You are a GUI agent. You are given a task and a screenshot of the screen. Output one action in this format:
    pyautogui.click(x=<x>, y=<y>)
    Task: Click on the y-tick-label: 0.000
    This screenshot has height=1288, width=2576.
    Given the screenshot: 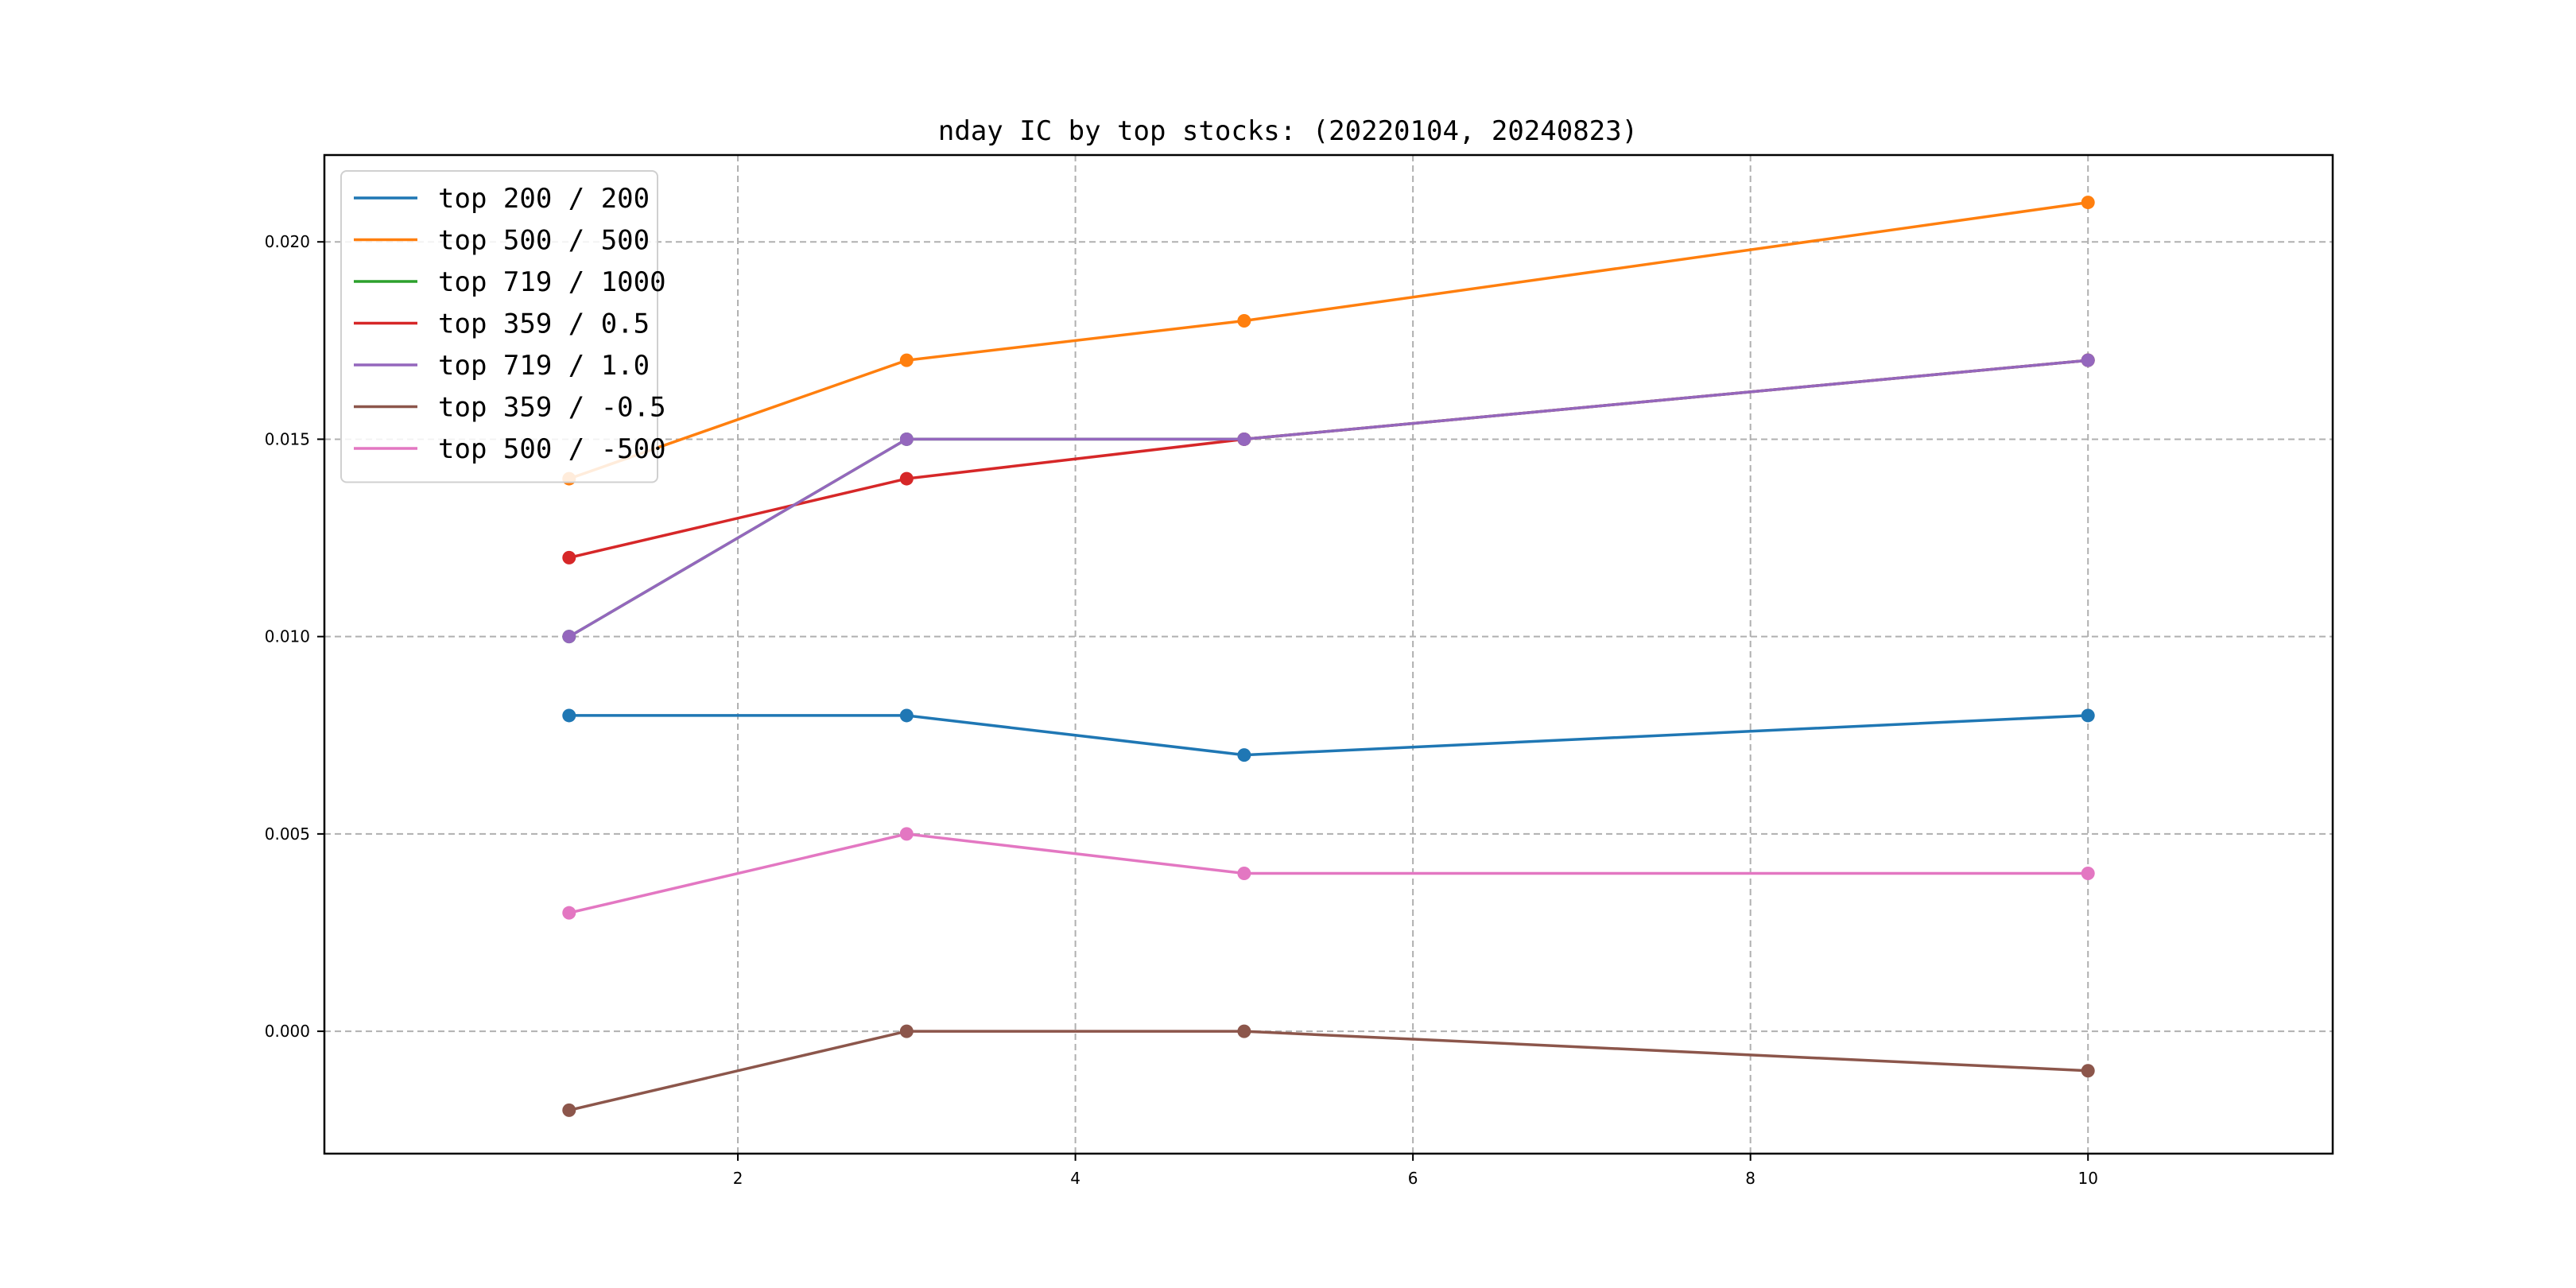 What is the action you would take?
    pyautogui.click(x=287, y=1032)
    